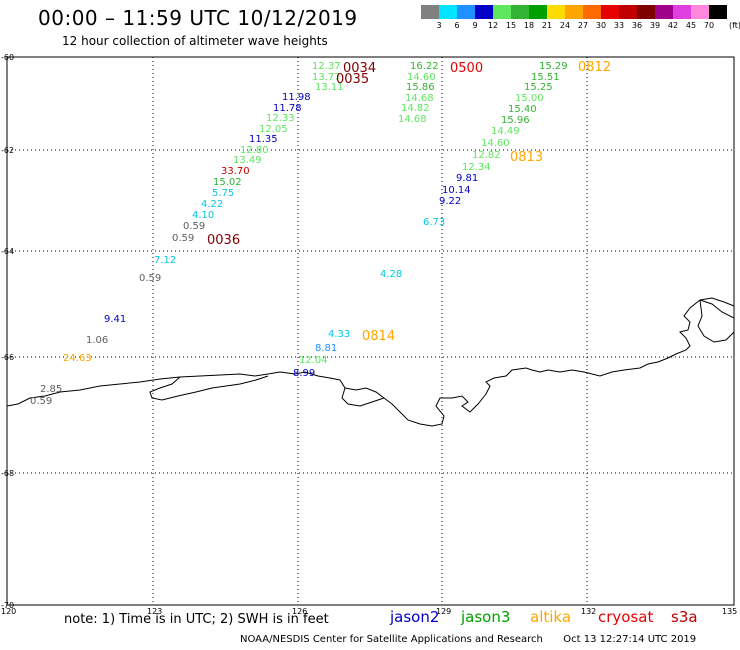 The width and height of the screenshot is (740, 650). I want to click on wave-height-label: 14.49, so click(505, 131).